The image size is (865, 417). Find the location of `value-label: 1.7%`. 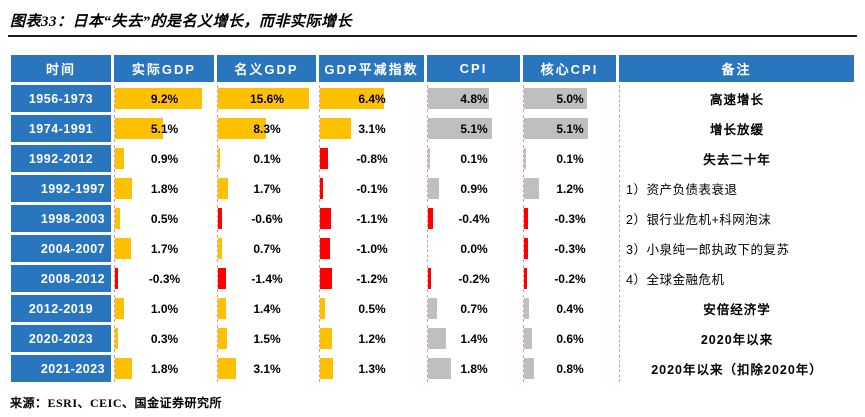

value-label: 1.7% is located at coordinates (164, 248).